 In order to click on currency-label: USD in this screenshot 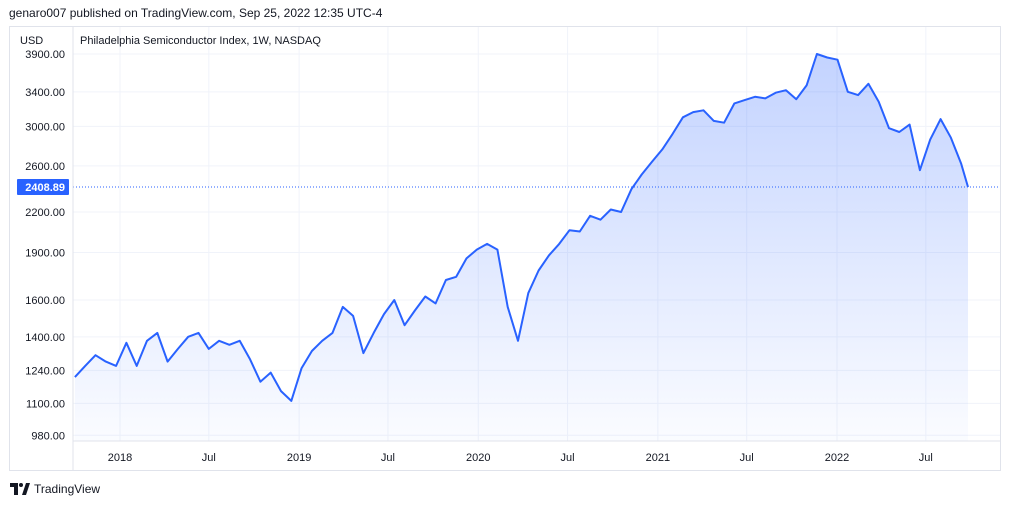, I will do `click(32, 41)`.